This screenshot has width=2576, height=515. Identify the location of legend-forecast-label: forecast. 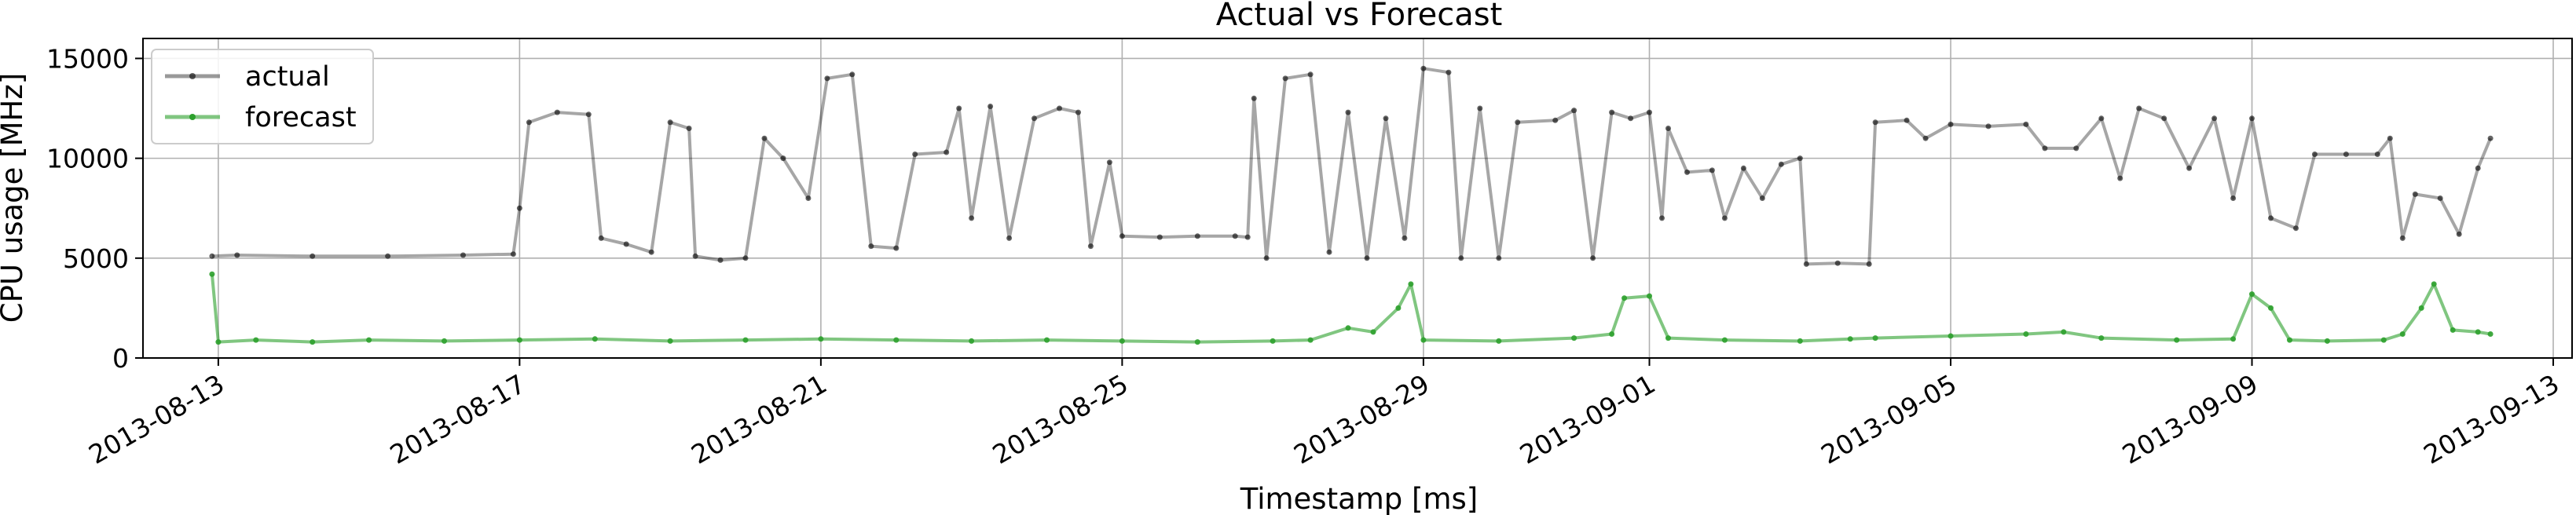
(301, 117).